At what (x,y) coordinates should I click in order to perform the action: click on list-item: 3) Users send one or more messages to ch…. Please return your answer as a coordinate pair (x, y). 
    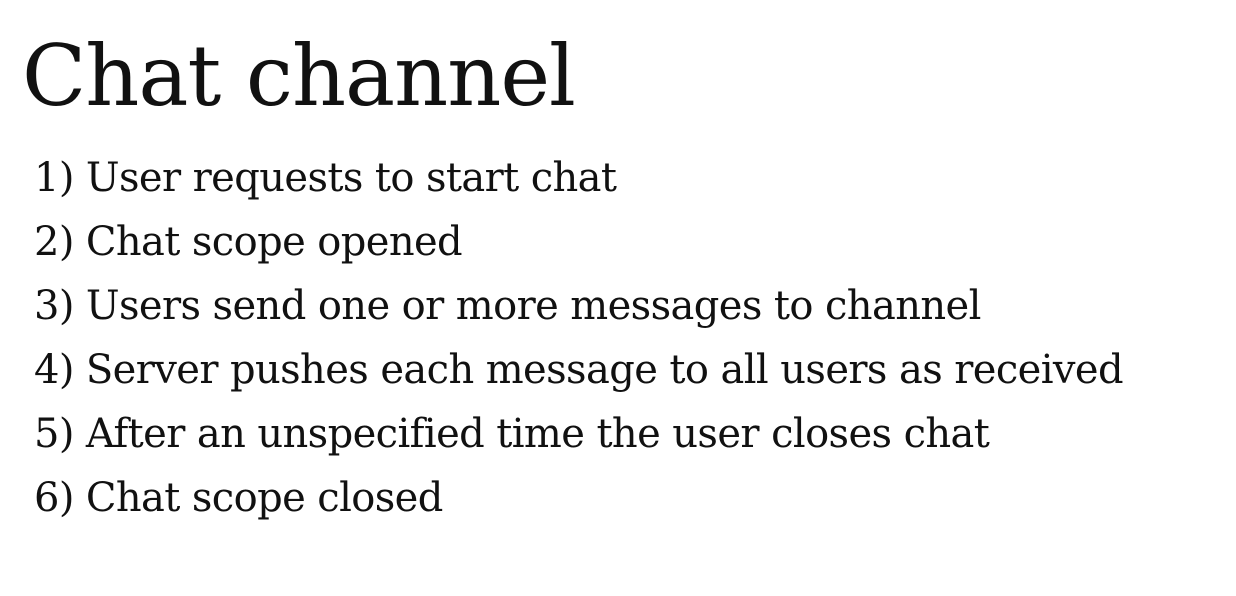
    Looking at the image, I should click on (578, 306).